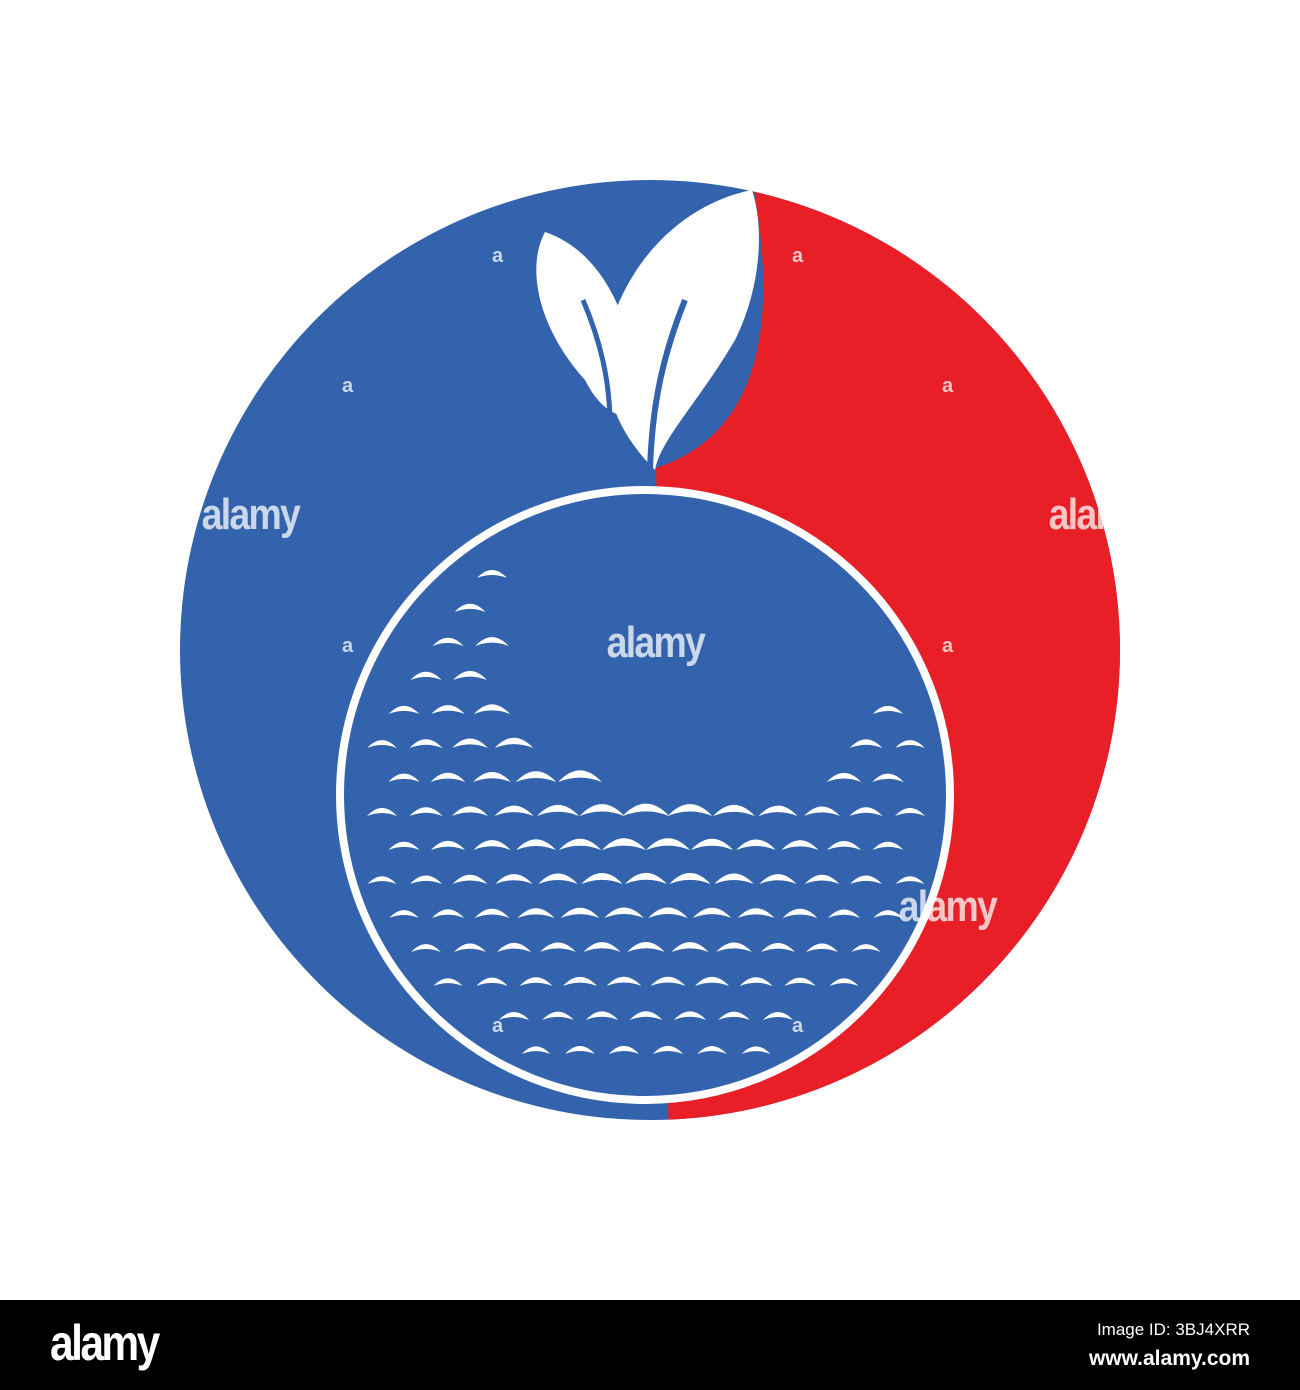  I want to click on leaf-sprout-icon, so click(647, 330).